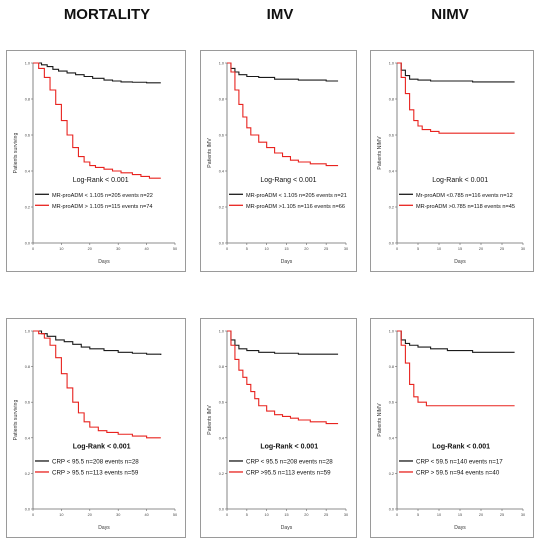 The height and width of the screenshot is (543, 550). What do you see at coordinates (102, 207) in the screenshot?
I see `legend-entry: MR-proADM > 1.105 n=115 events n=74` at bounding box center [102, 207].